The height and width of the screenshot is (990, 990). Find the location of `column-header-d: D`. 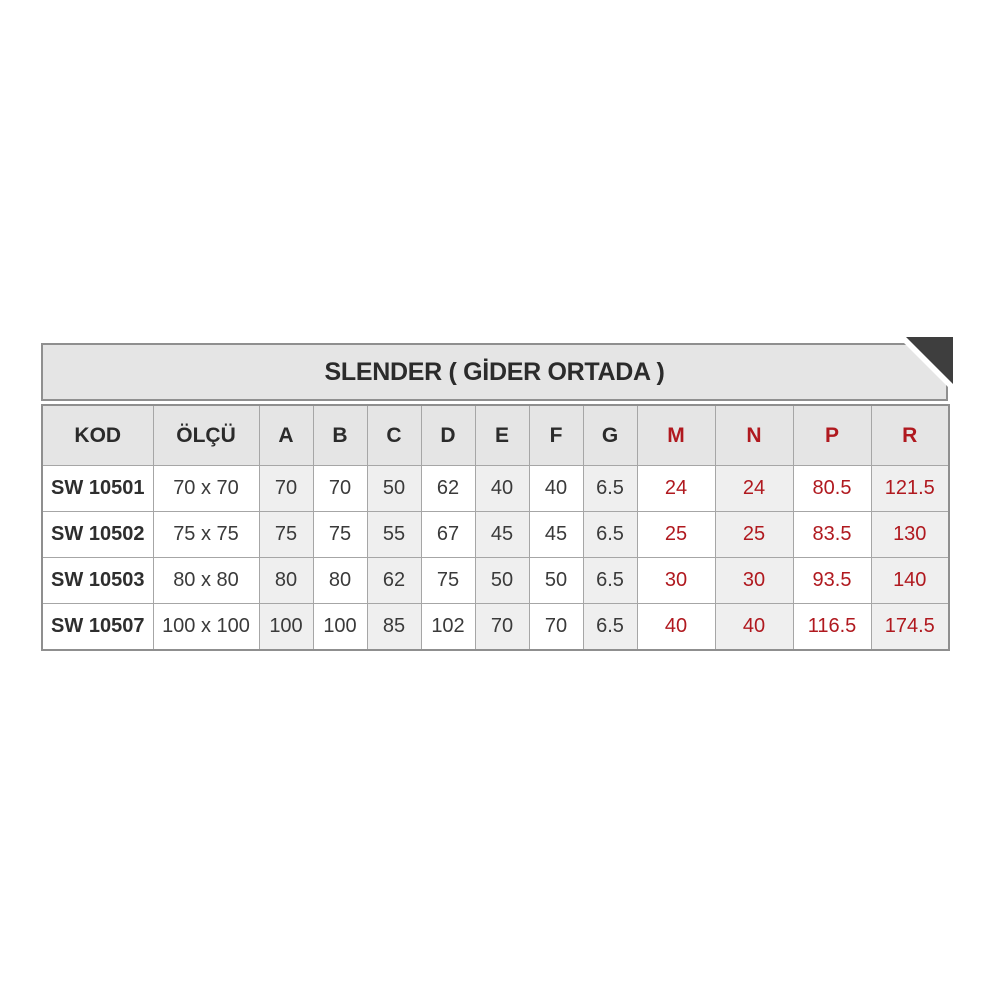

column-header-d: D is located at coordinates (448, 435).